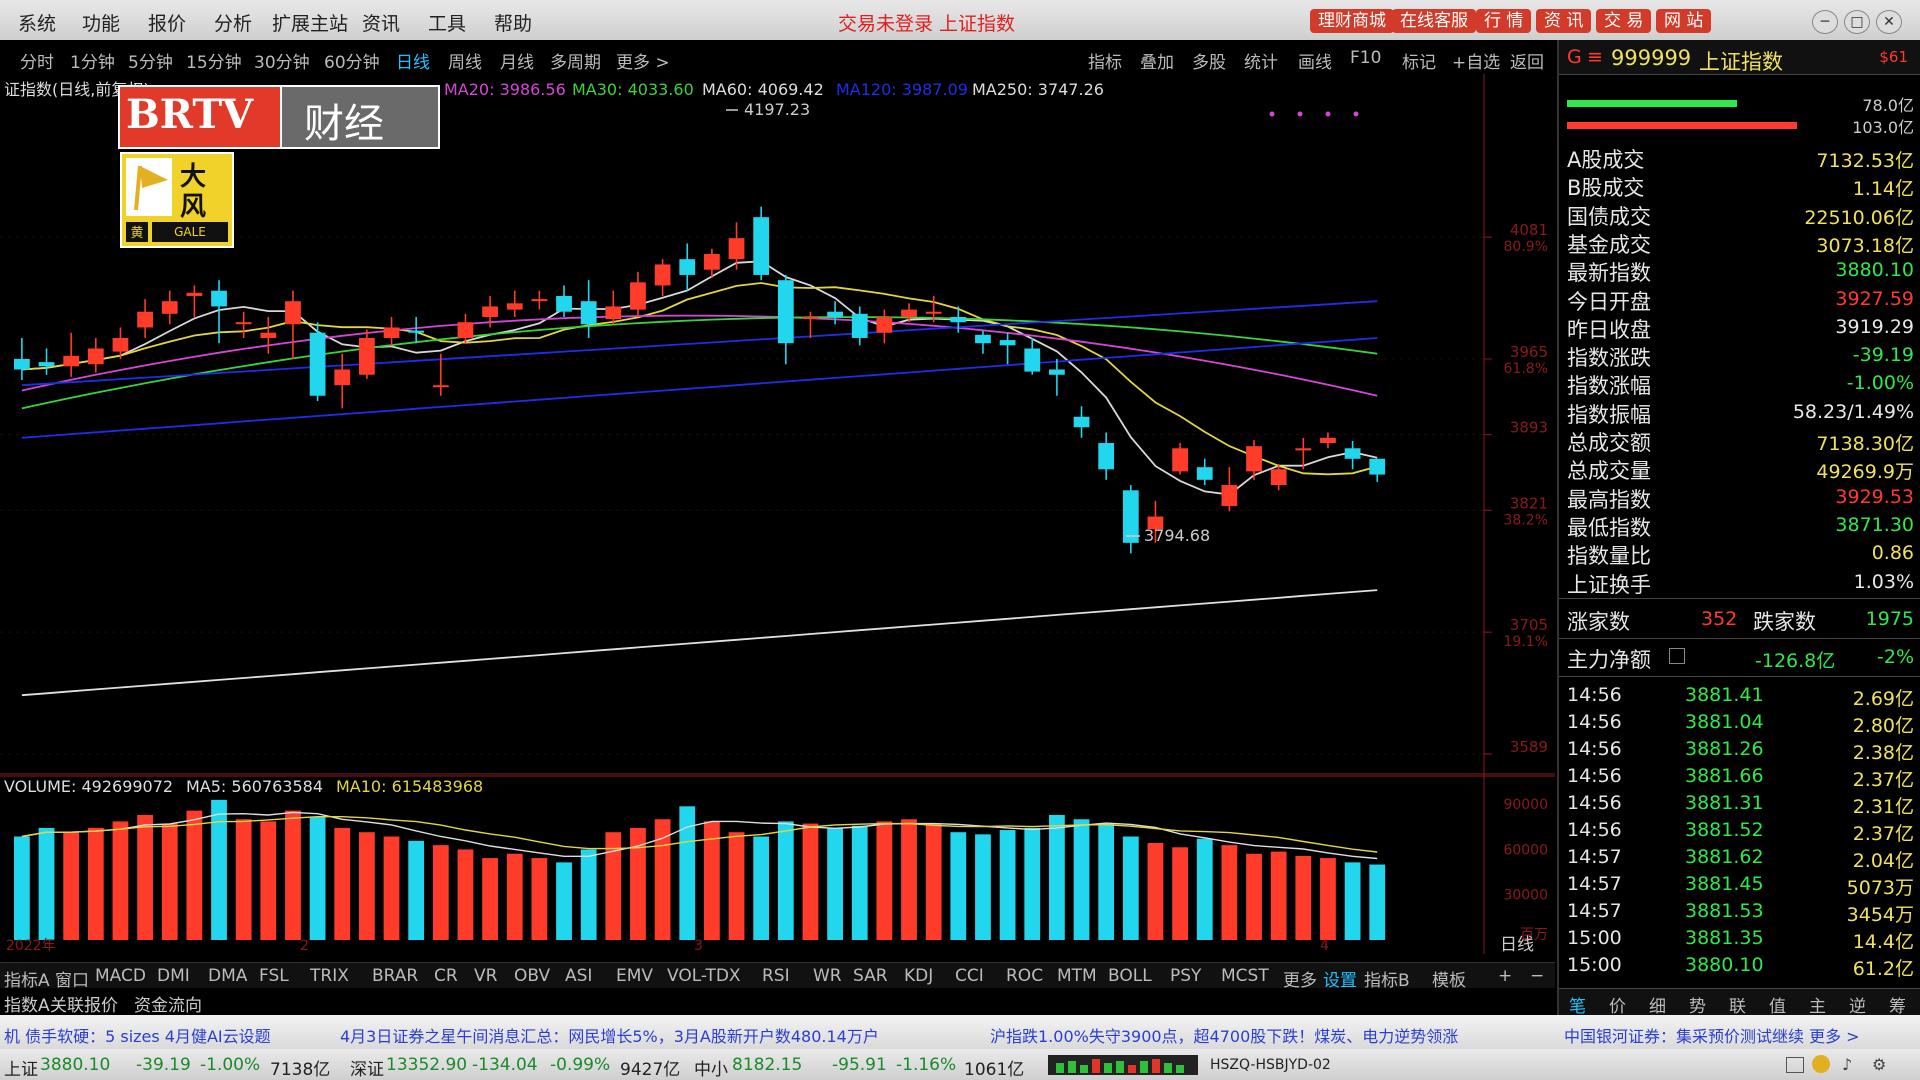 The image size is (1920, 1080). Describe the element at coordinates (352, 63) in the screenshot. I see `period-60min: 60分钟` at that location.